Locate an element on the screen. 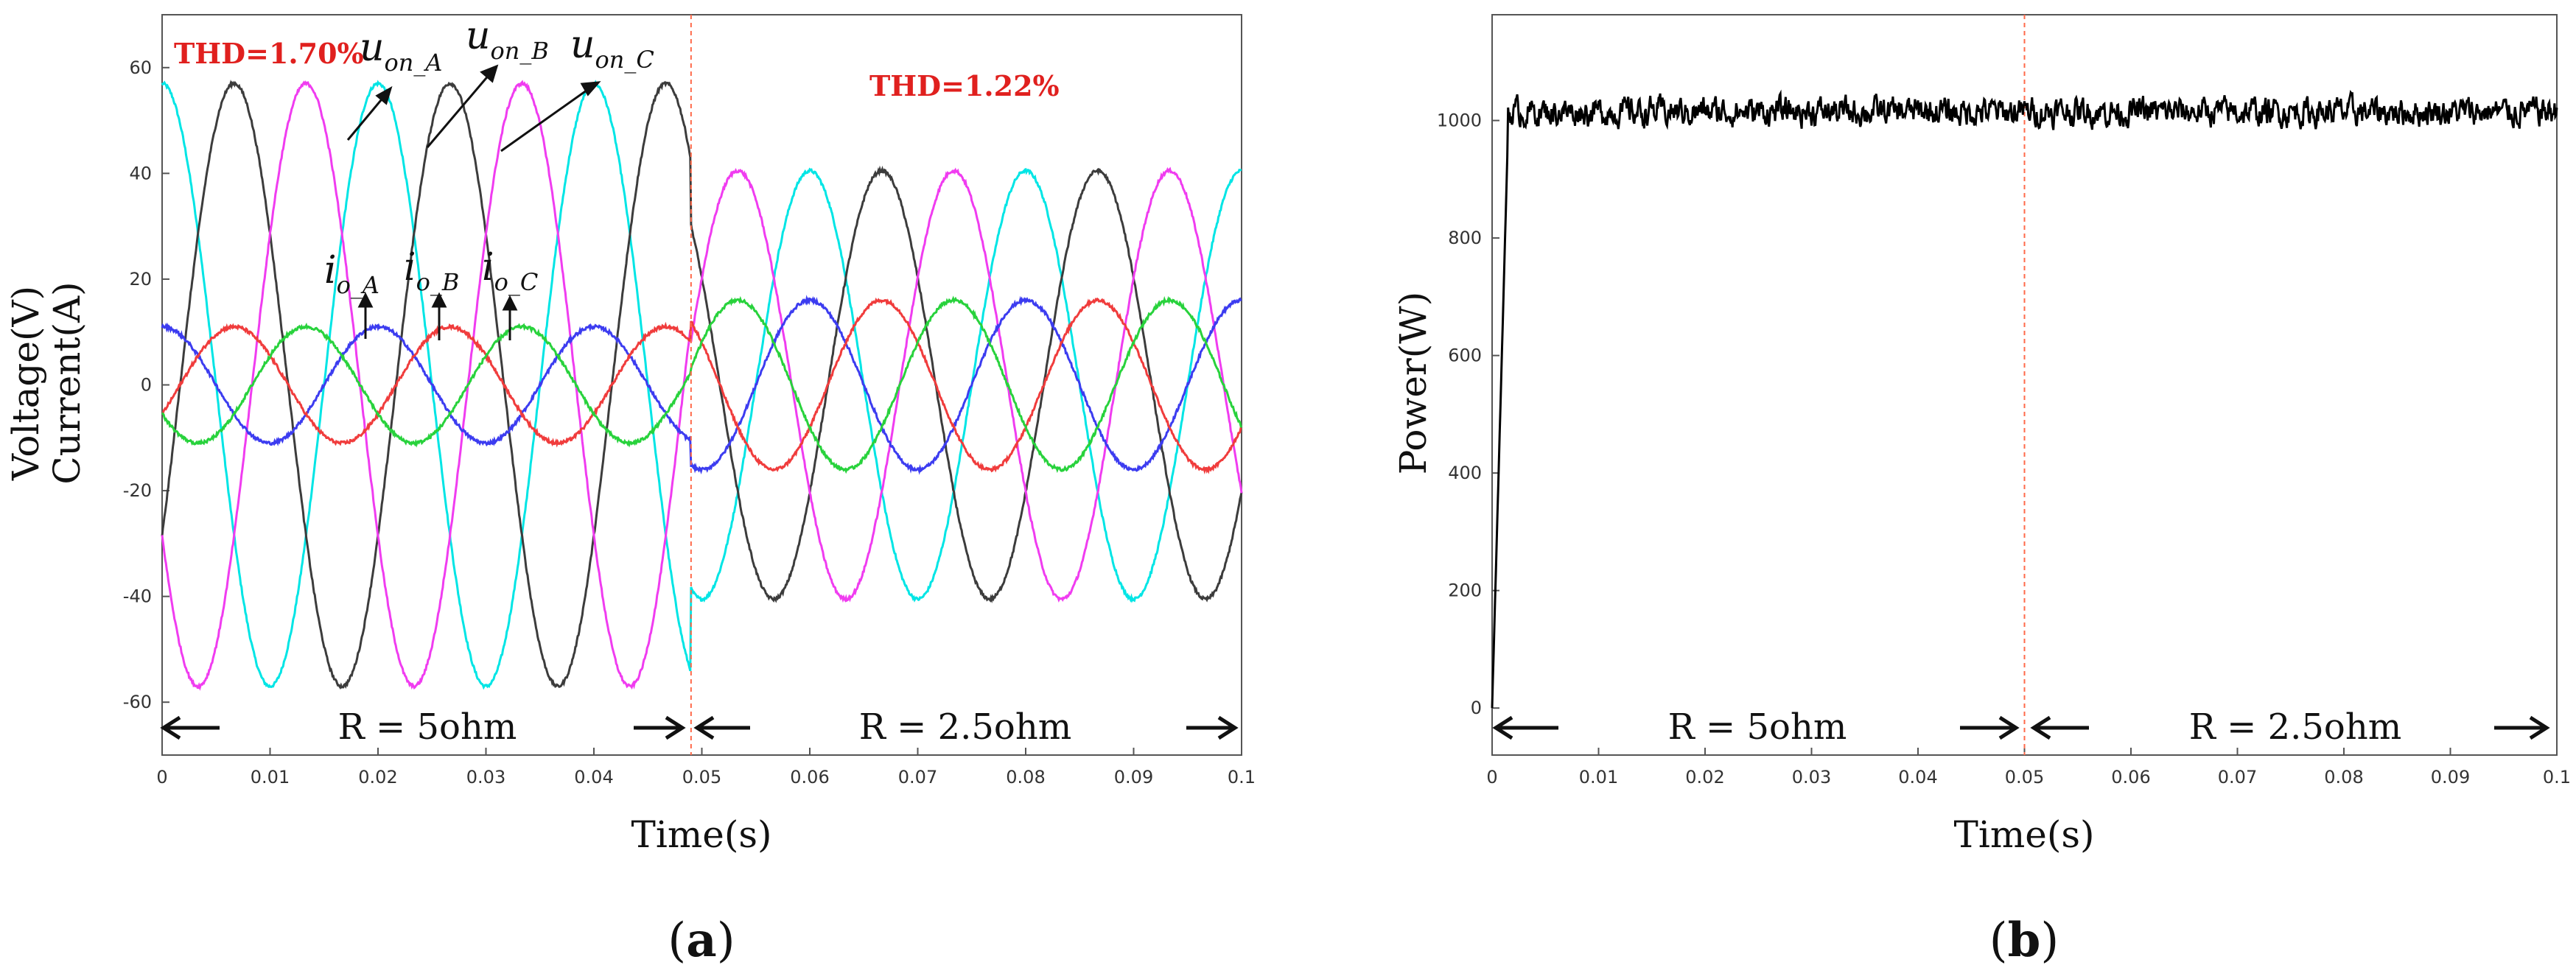 The height and width of the screenshot is (979, 2576). current-label-arrows is located at coordinates (437, 316).